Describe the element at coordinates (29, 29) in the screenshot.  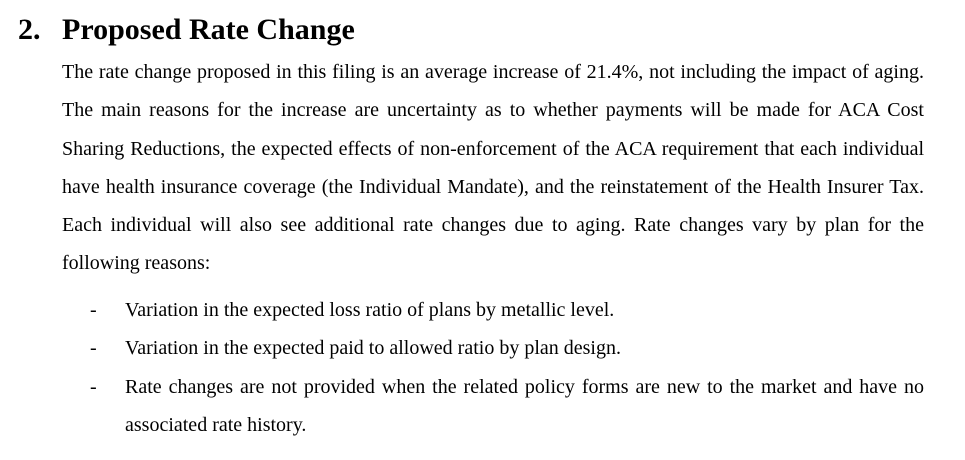
I see `section-number: 2.` at that location.